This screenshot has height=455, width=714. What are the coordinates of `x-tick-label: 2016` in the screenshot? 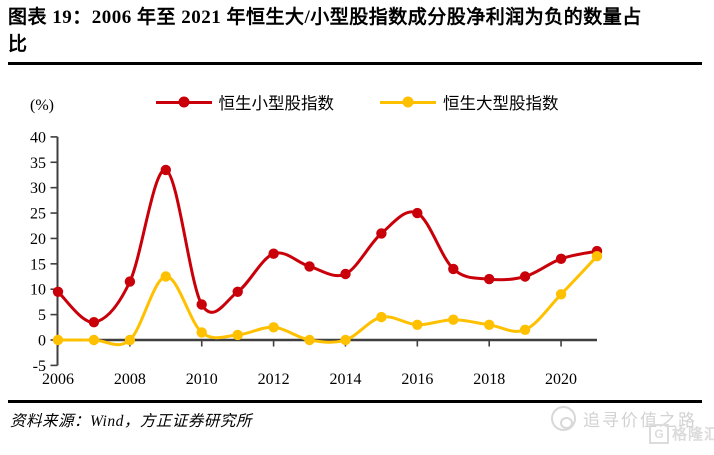 It's located at (417, 379).